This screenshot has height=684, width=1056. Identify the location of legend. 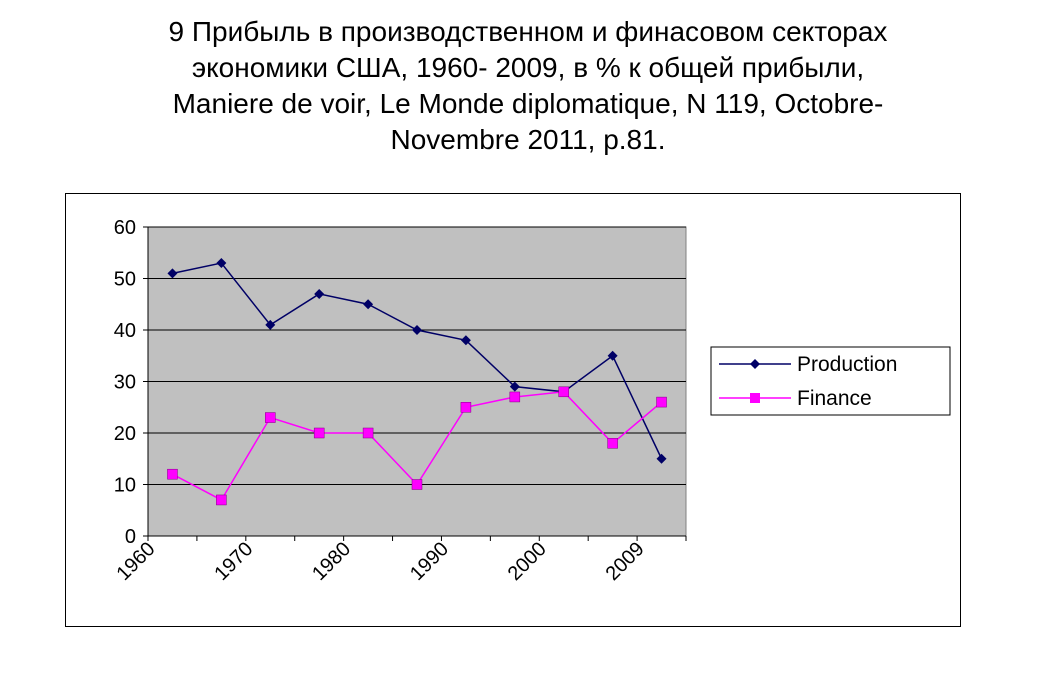
(830, 381).